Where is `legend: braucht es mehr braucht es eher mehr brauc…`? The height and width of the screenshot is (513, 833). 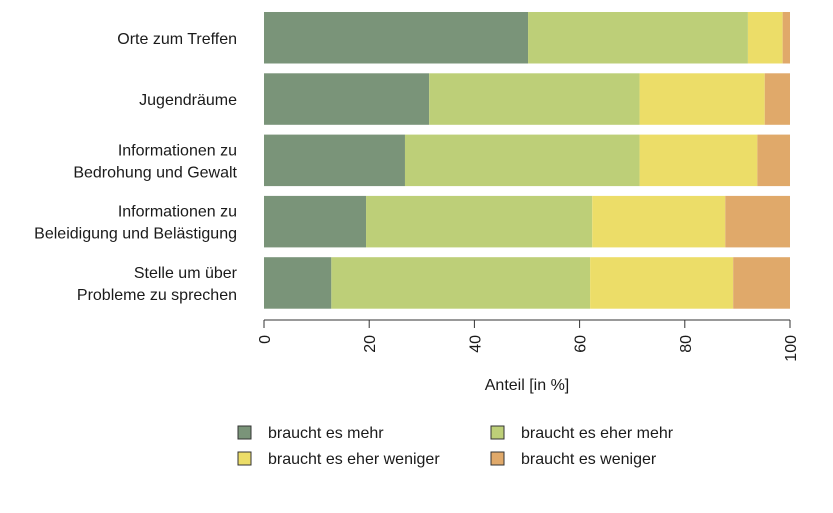 legend: braucht es mehr braucht es eher mehr brauc… is located at coordinates (455, 446).